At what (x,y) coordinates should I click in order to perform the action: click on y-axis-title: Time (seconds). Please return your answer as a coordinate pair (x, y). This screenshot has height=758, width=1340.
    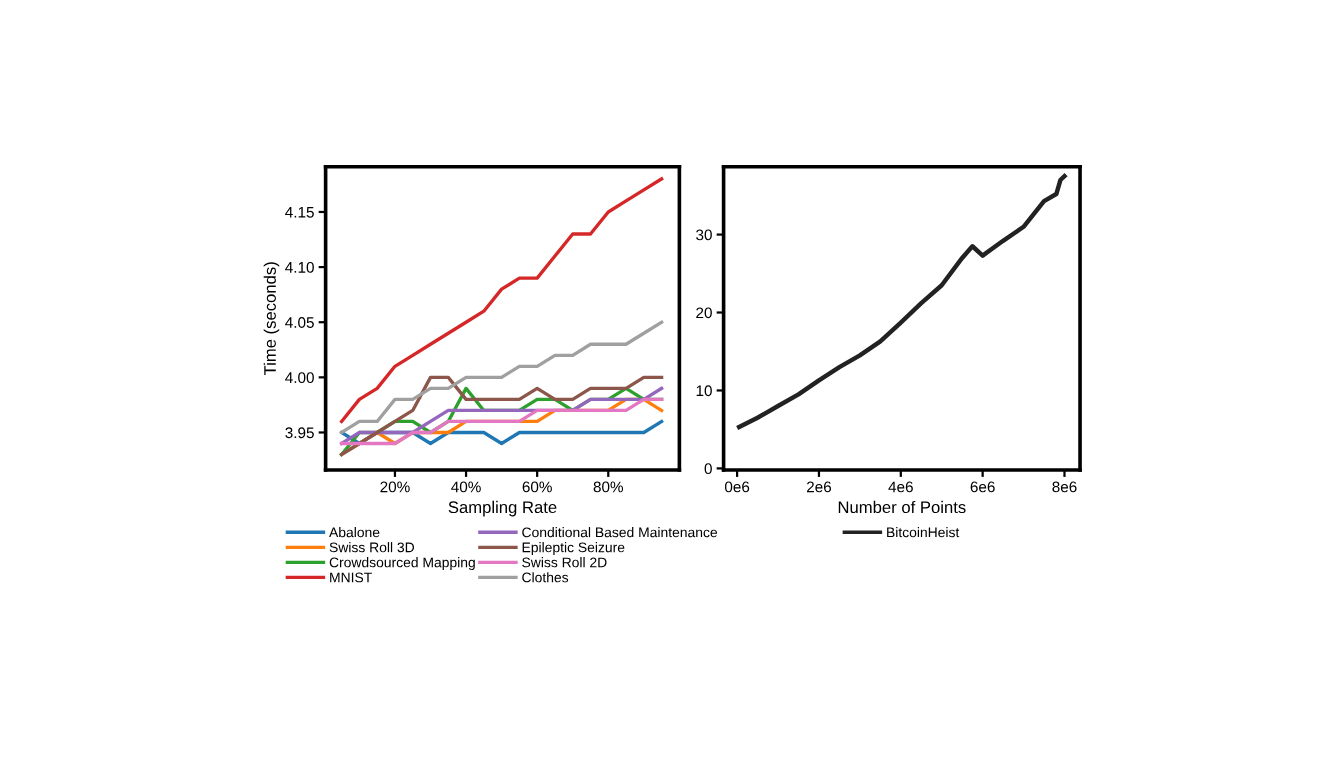
    Looking at the image, I should click on (271, 319).